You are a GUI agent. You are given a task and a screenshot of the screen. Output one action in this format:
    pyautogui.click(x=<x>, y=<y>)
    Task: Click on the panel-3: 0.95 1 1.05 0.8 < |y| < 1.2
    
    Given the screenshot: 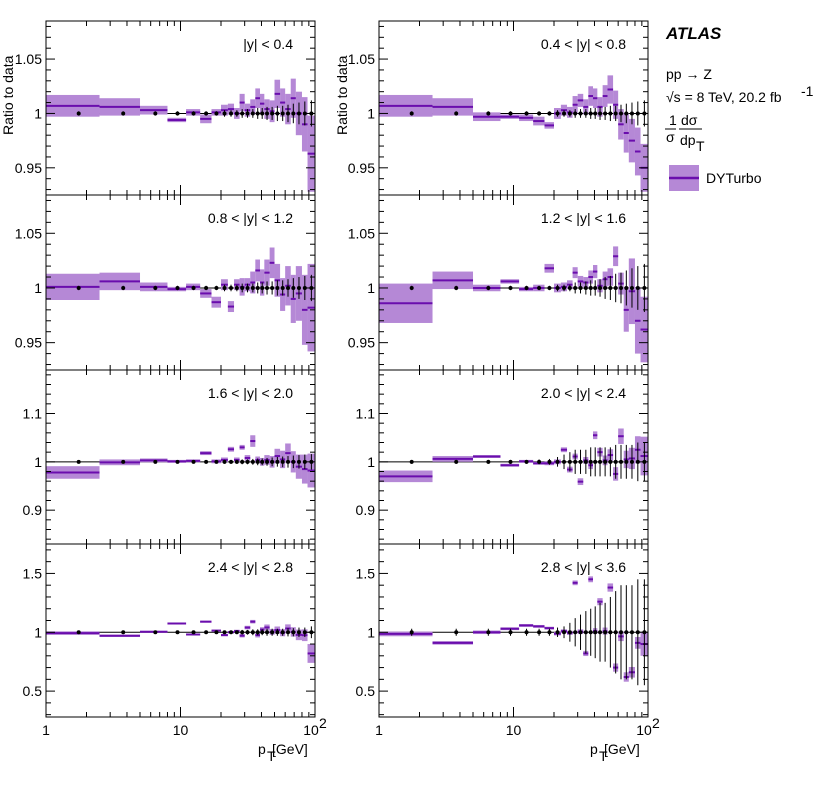 What is the action you would take?
    pyautogui.click(x=165, y=282)
    